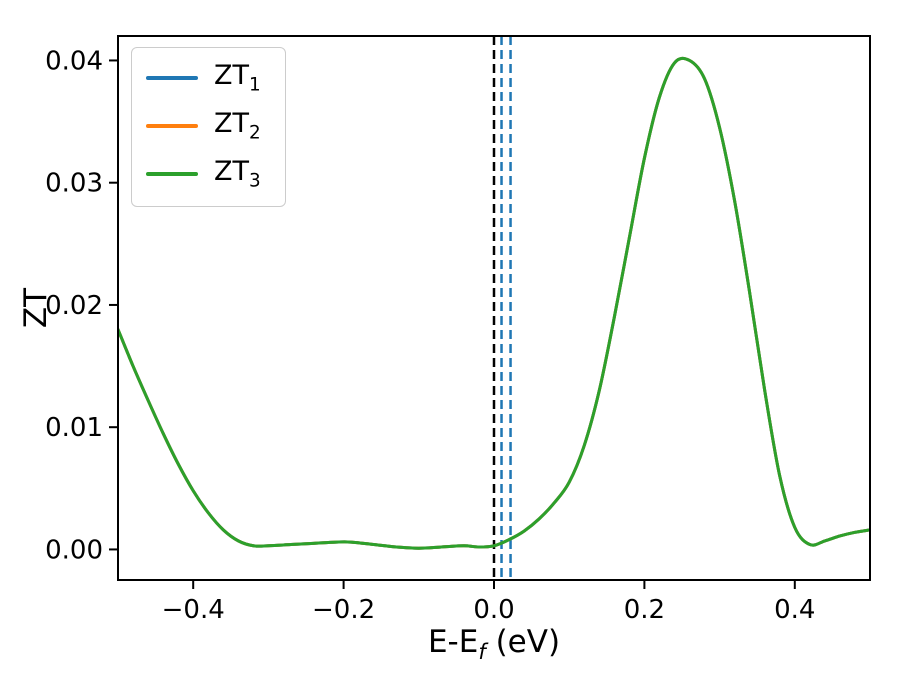 Image resolution: width=900 pixels, height=700 pixels. What do you see at coordinates (343, 610) in the screenshot?
I see `x-tick-label: −0.2` at bounding box center [343, 610].